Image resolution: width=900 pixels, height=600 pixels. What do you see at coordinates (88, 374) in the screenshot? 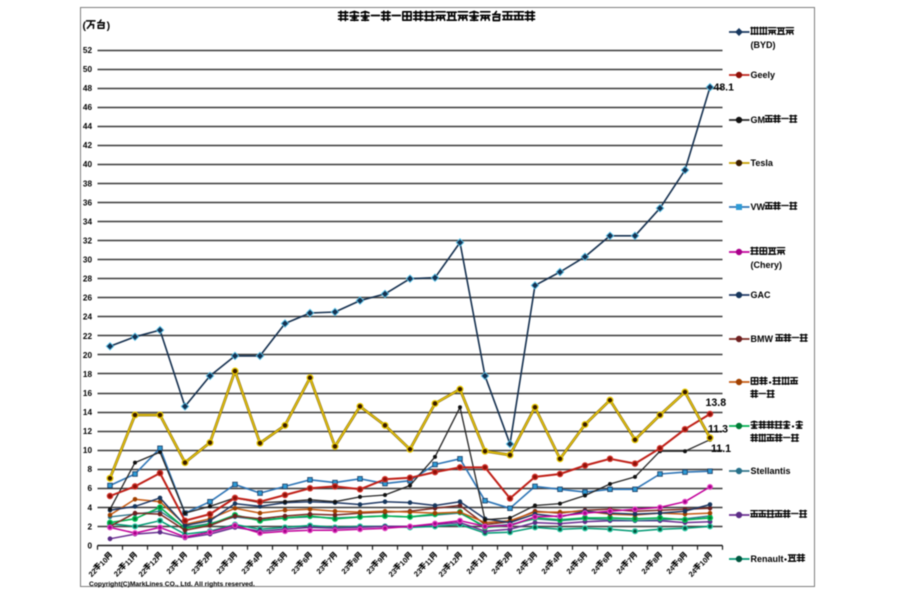
I see `svg-text: 18` at bounding box center [88, 374].